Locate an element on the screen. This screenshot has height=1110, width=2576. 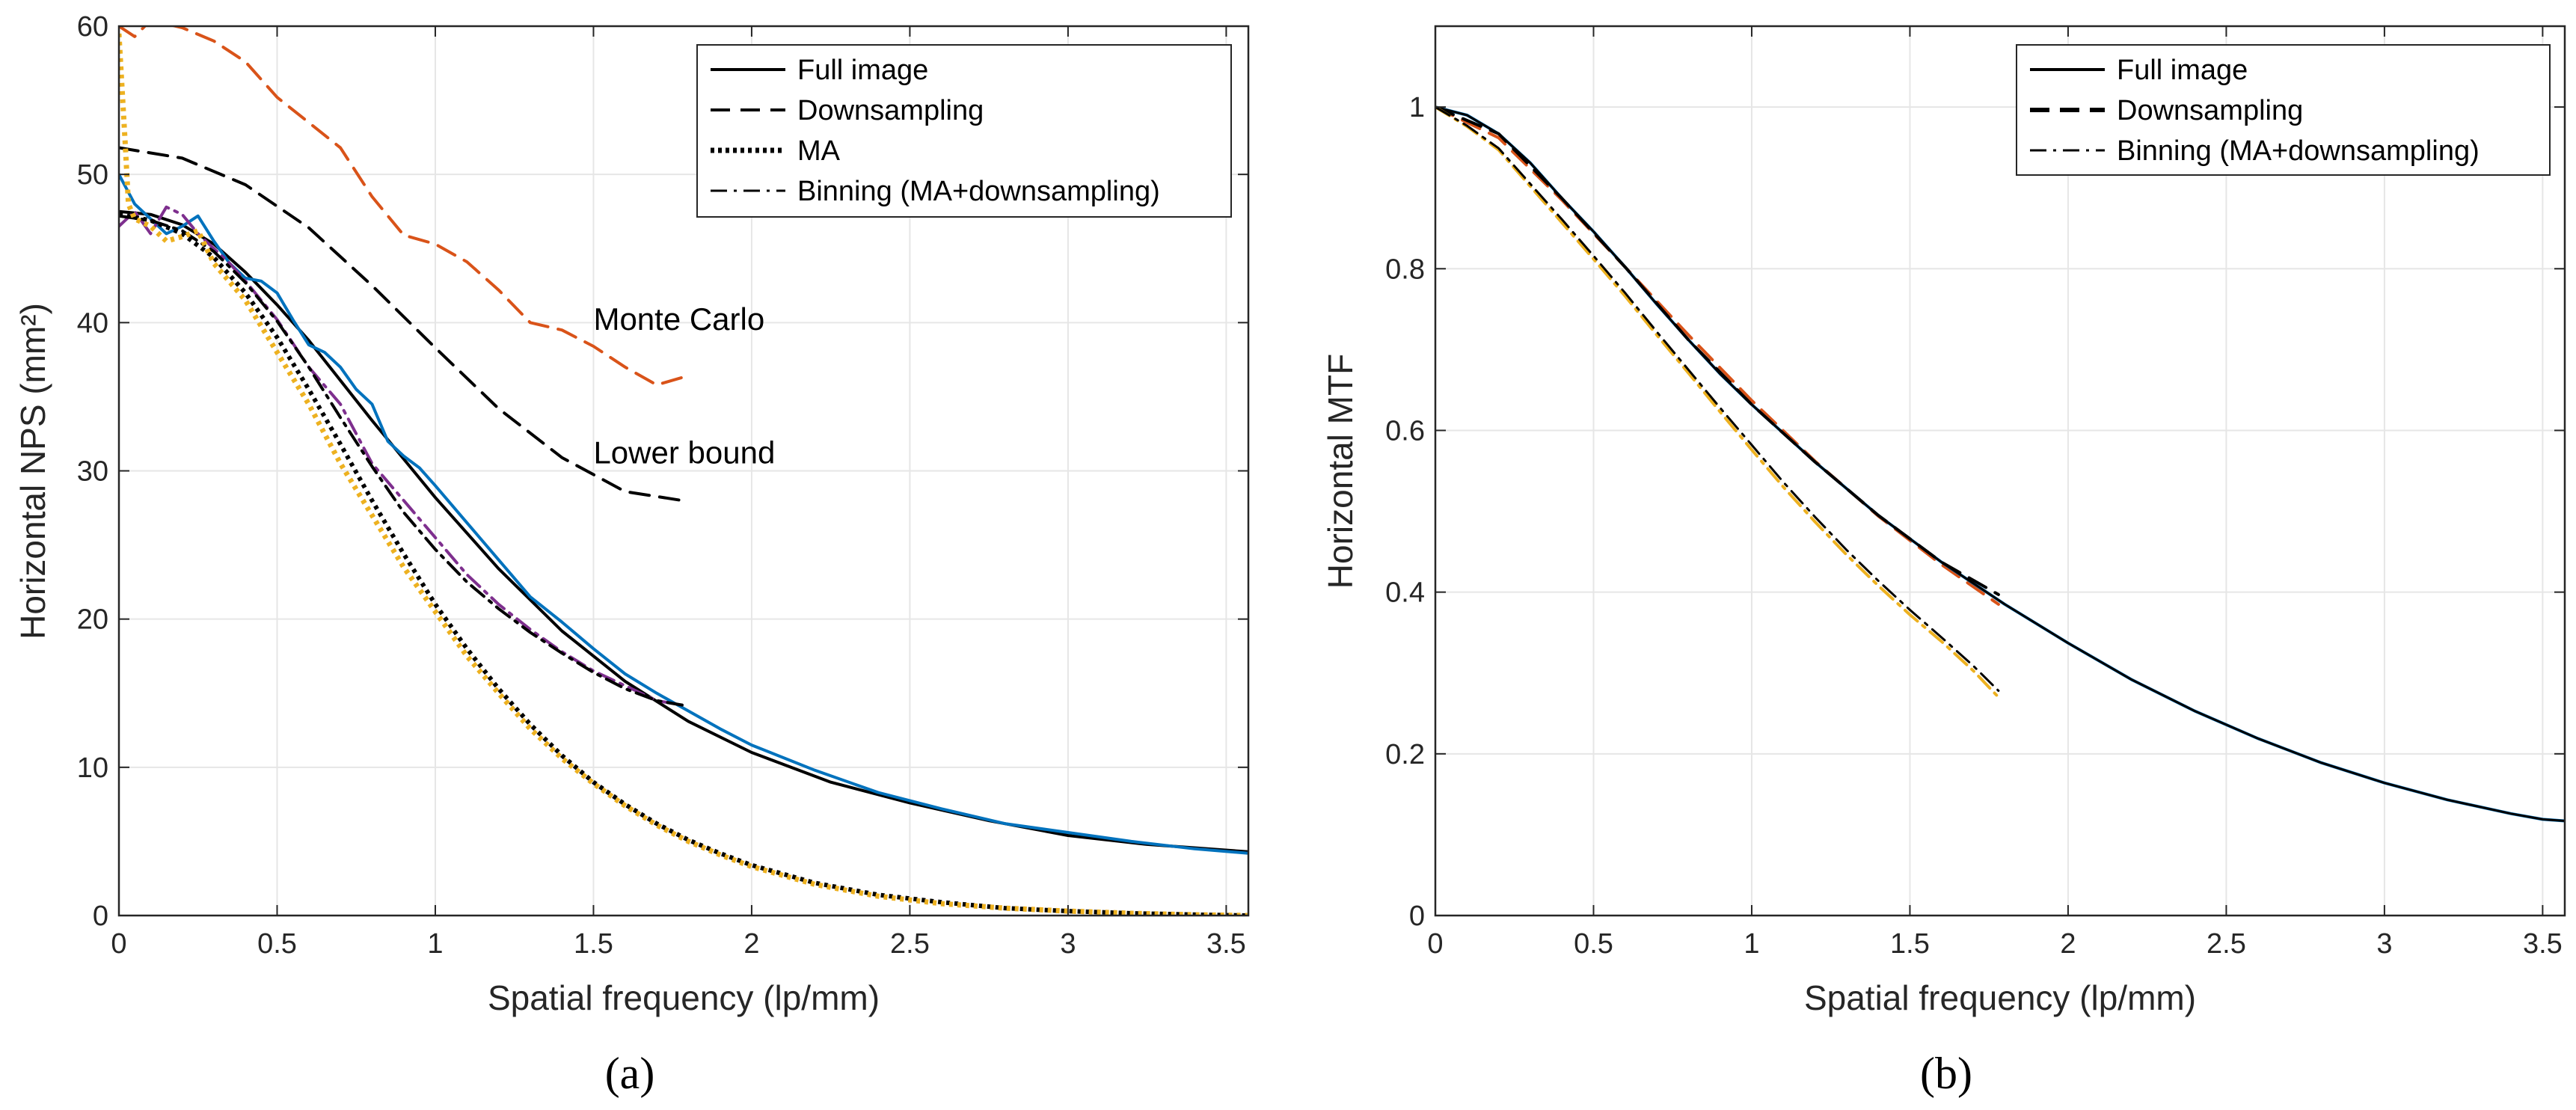
y-axis-label: Horizontal NPS (mm²) is located at coordinates (32, 471).